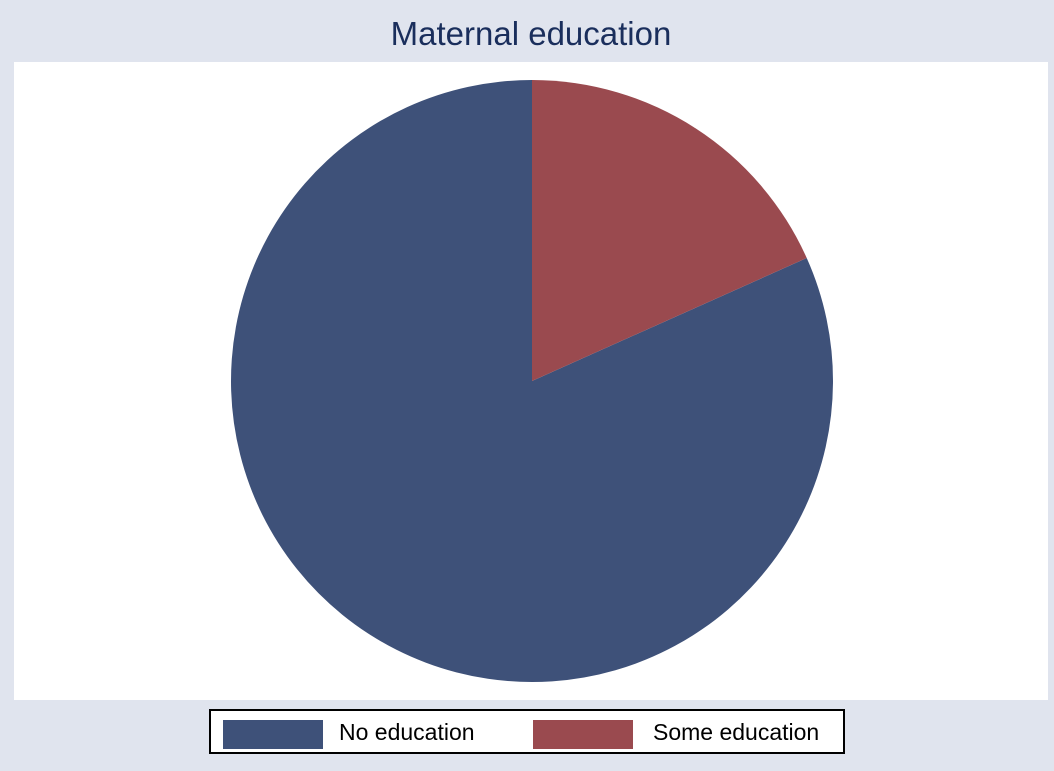 The width and height of the screenshot is (1054, 771). I want to click on legend-label-some-education: Some education, so click(736, 732).